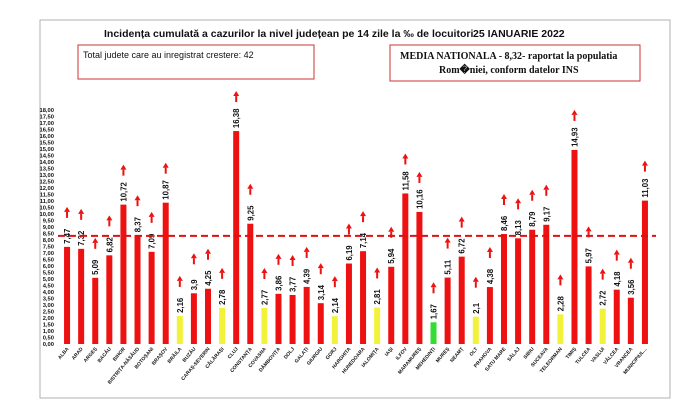 Image resolution: width=700 pixels, height=413 pixels. Describe the element at coordinates (48, 332) in the screenshot. I see `y-tick-label: 1,00` at that location.